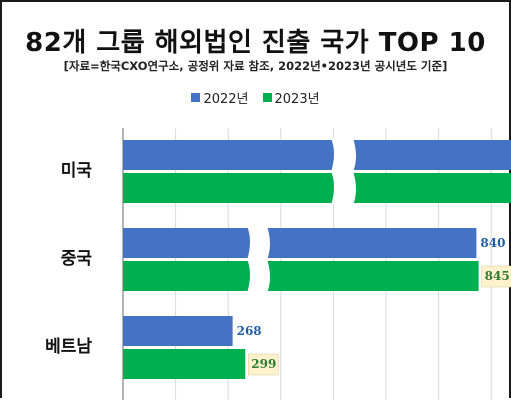 This screenshot has width=511, height=400. I want to click on value-label: 299, so click(263, 364).